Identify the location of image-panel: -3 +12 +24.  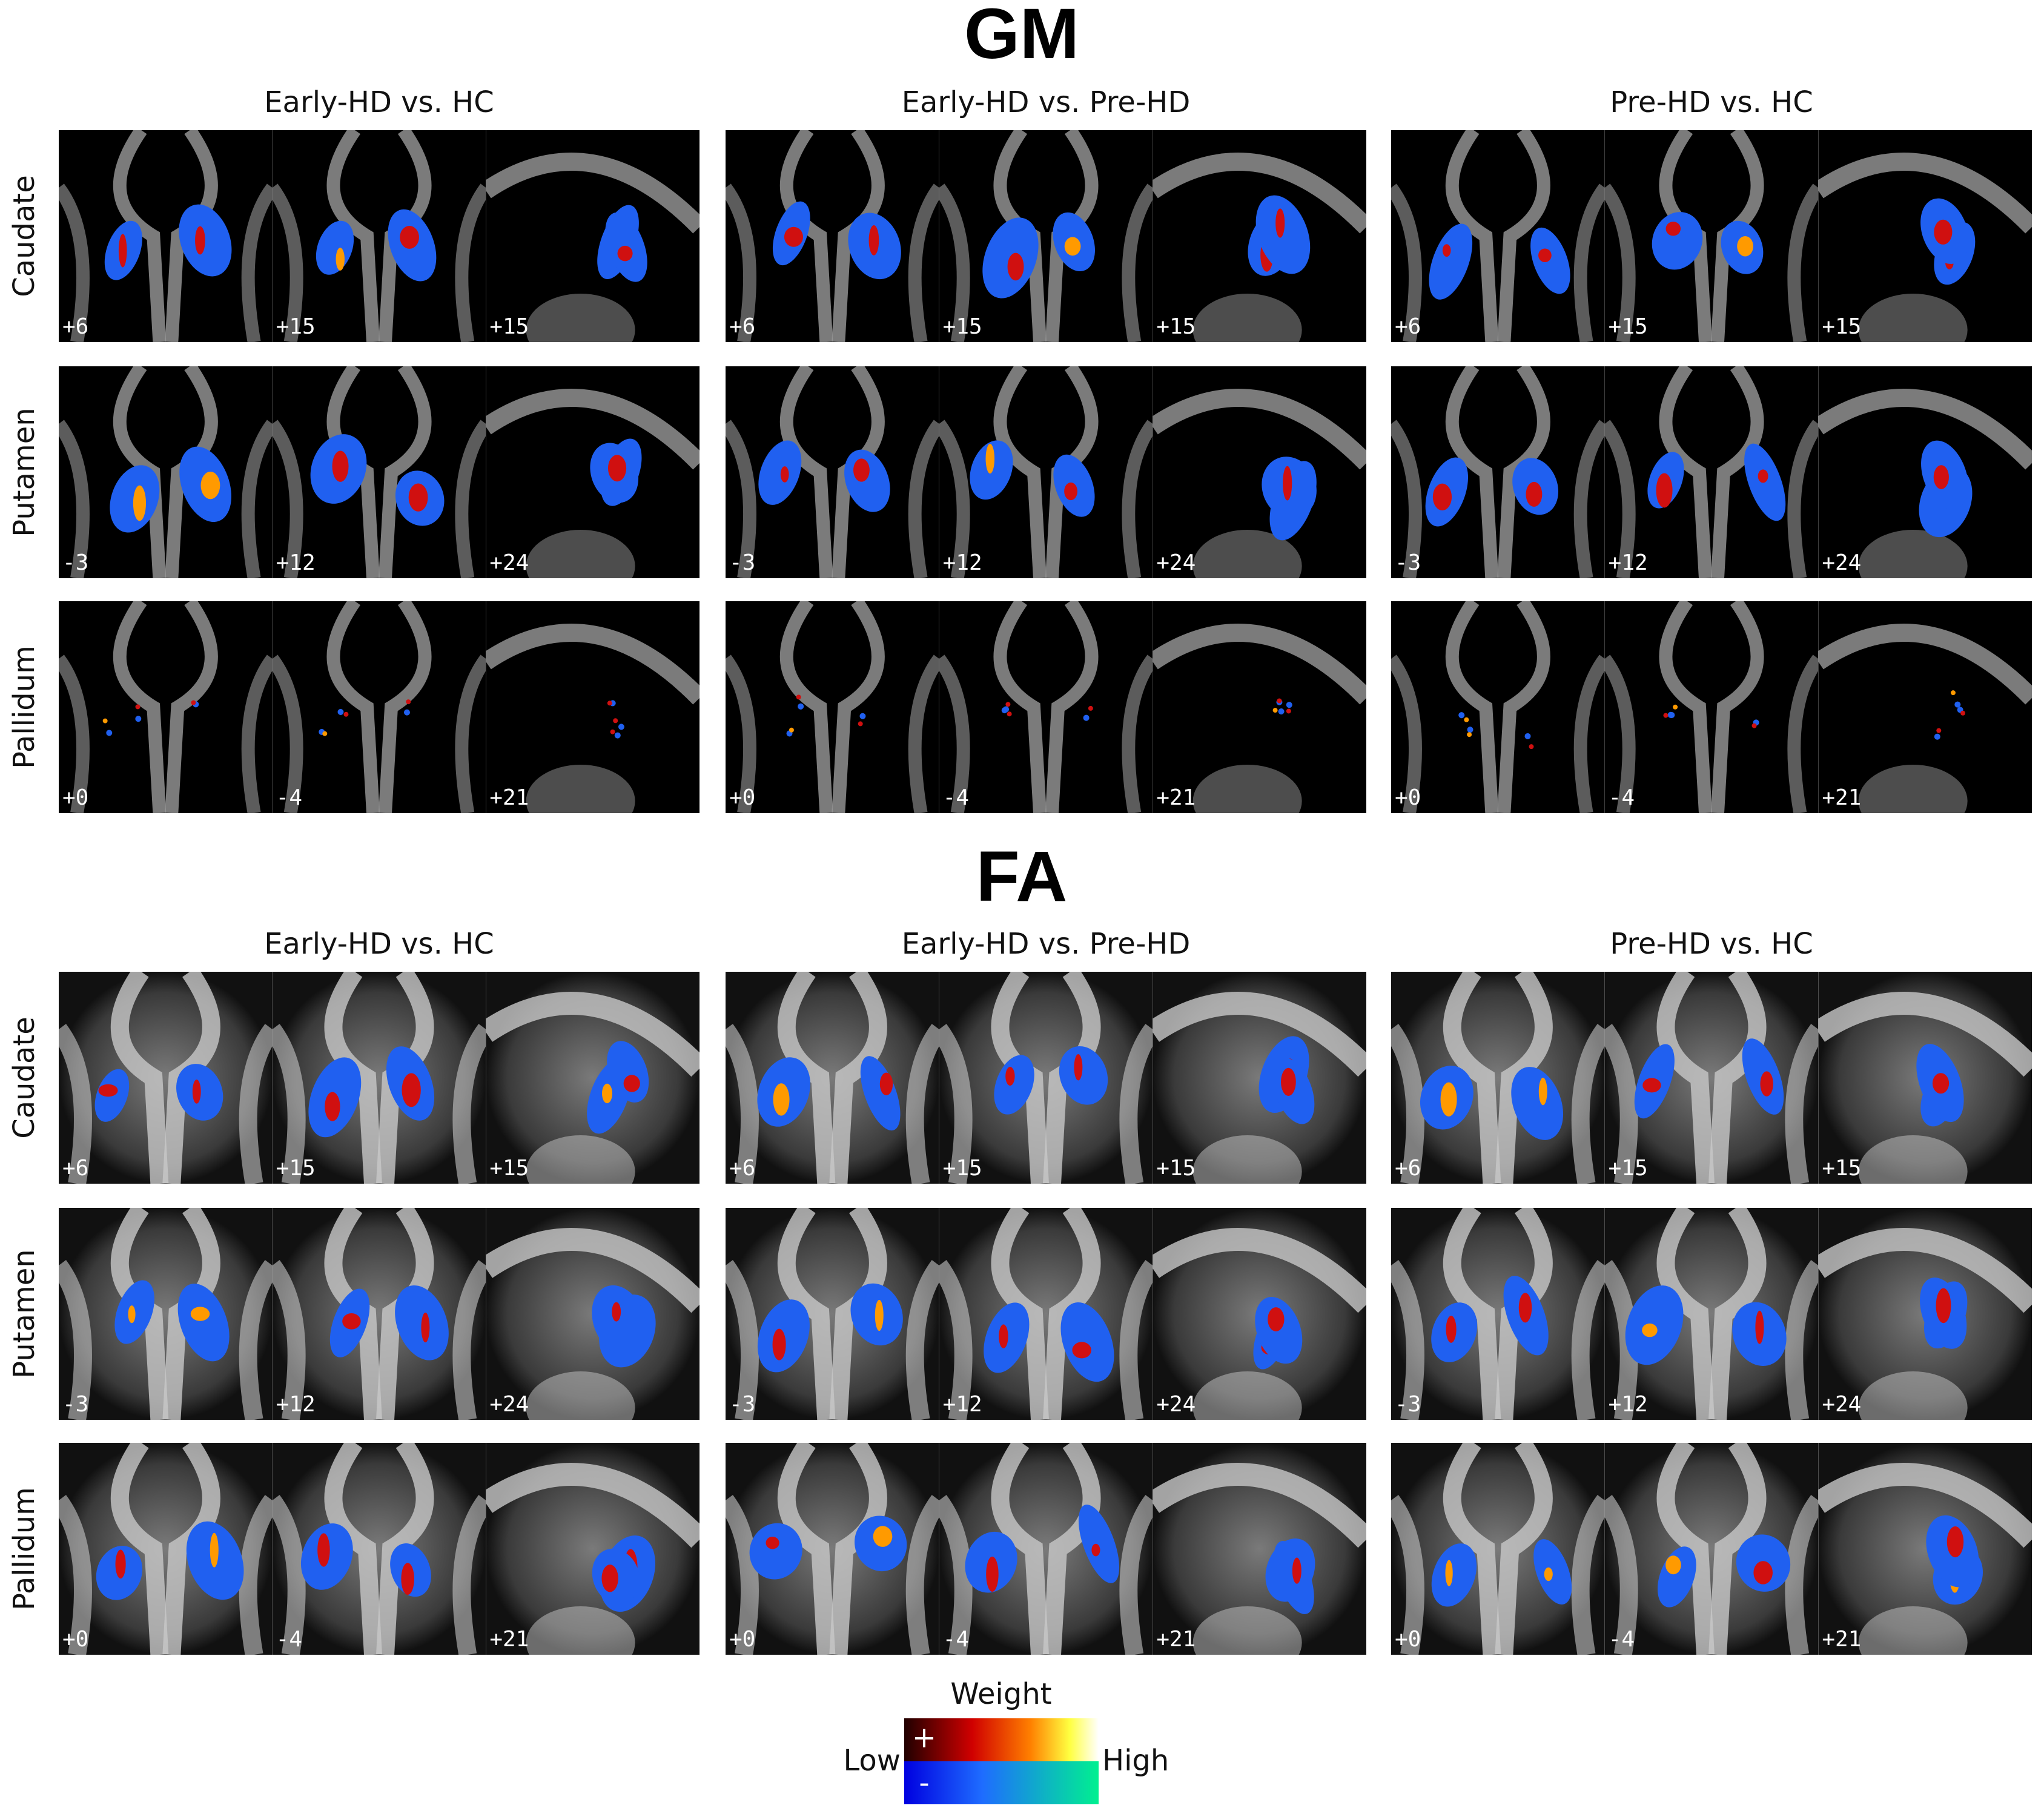
(1046, 472).